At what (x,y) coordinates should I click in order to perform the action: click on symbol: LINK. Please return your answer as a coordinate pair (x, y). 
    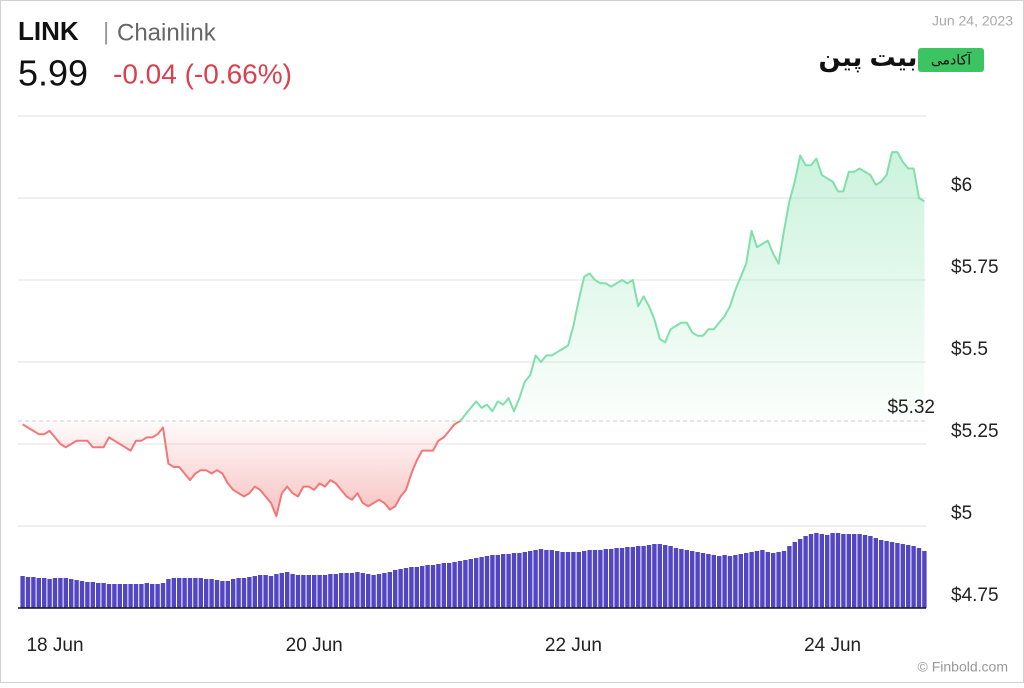
    Looking at the image, I should click on (48, 31).